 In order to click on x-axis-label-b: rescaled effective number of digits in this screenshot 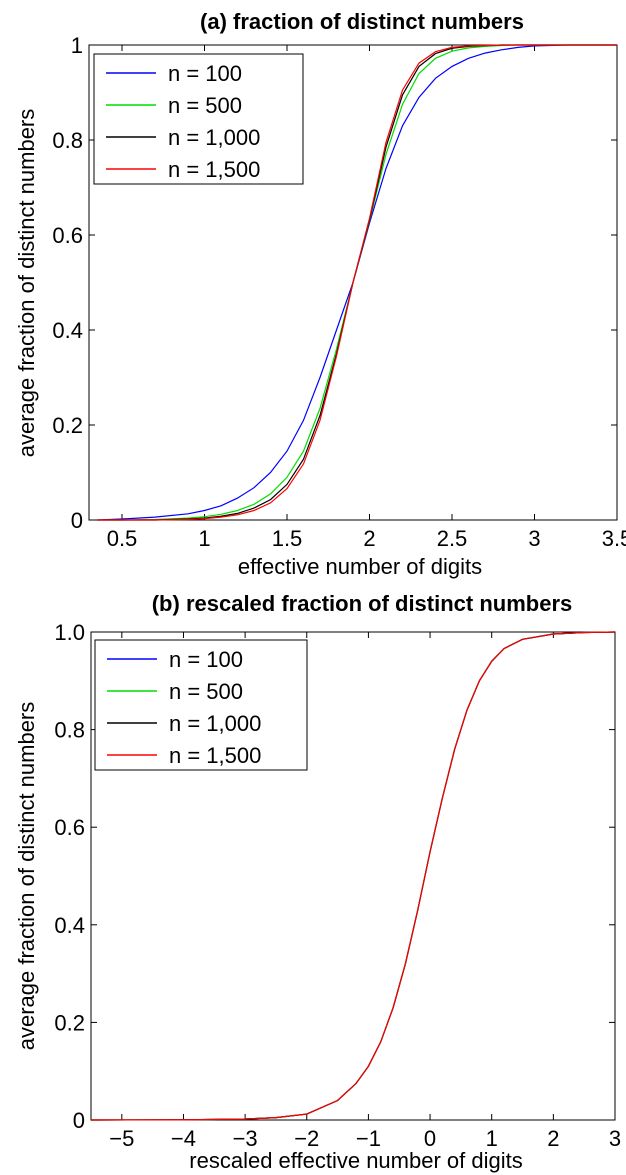, I will do `click(355, 1160)`.